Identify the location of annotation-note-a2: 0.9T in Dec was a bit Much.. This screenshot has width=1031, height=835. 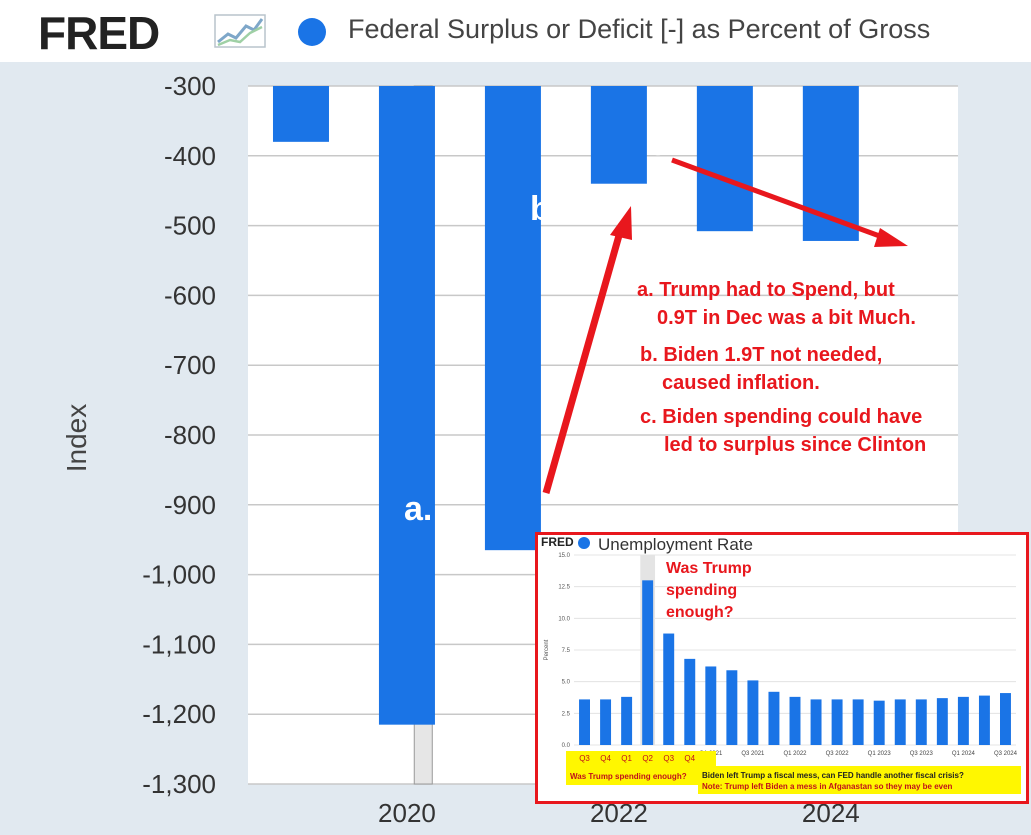
(786, 318).